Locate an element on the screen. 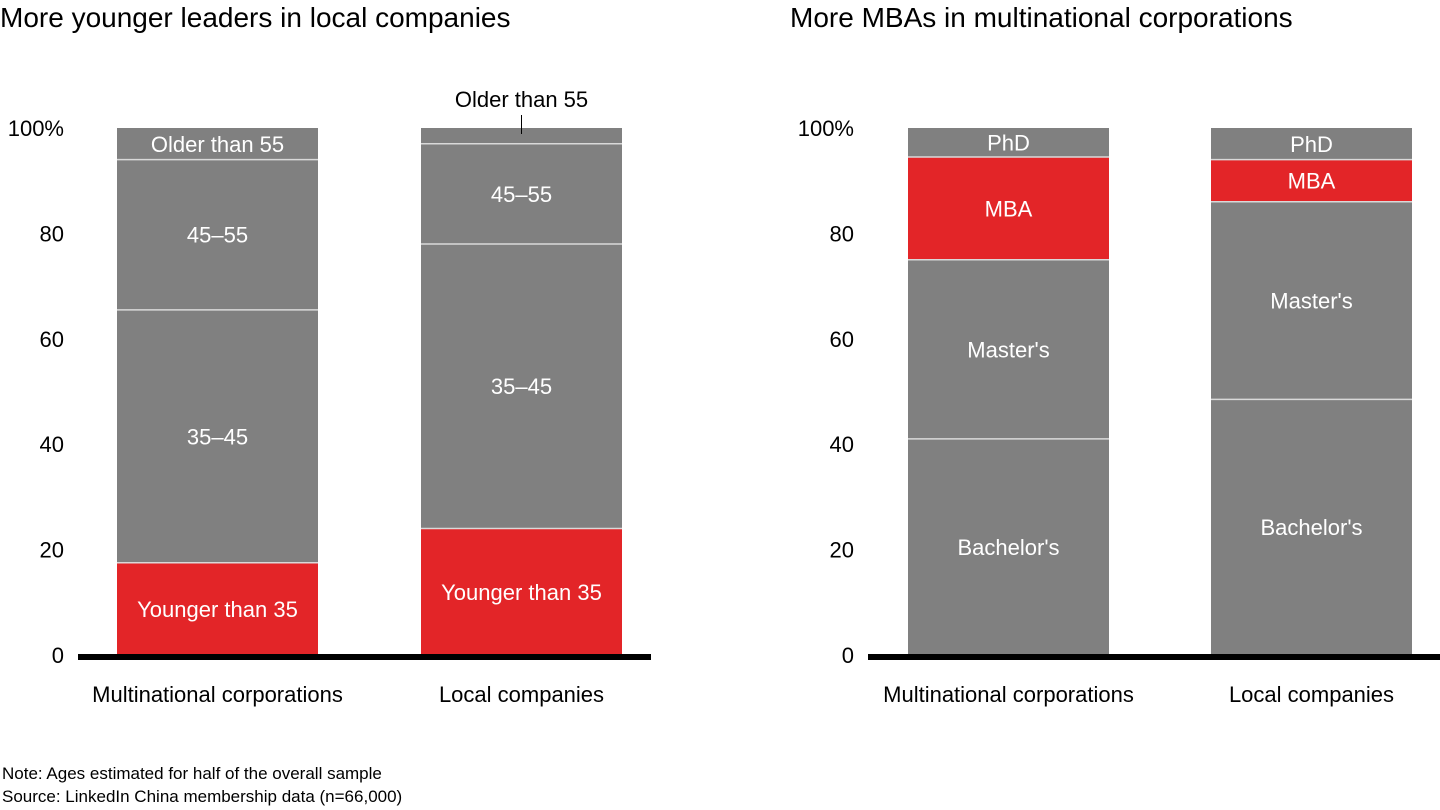  segment-label: Older than 55 is located at coordinates (217, 144).